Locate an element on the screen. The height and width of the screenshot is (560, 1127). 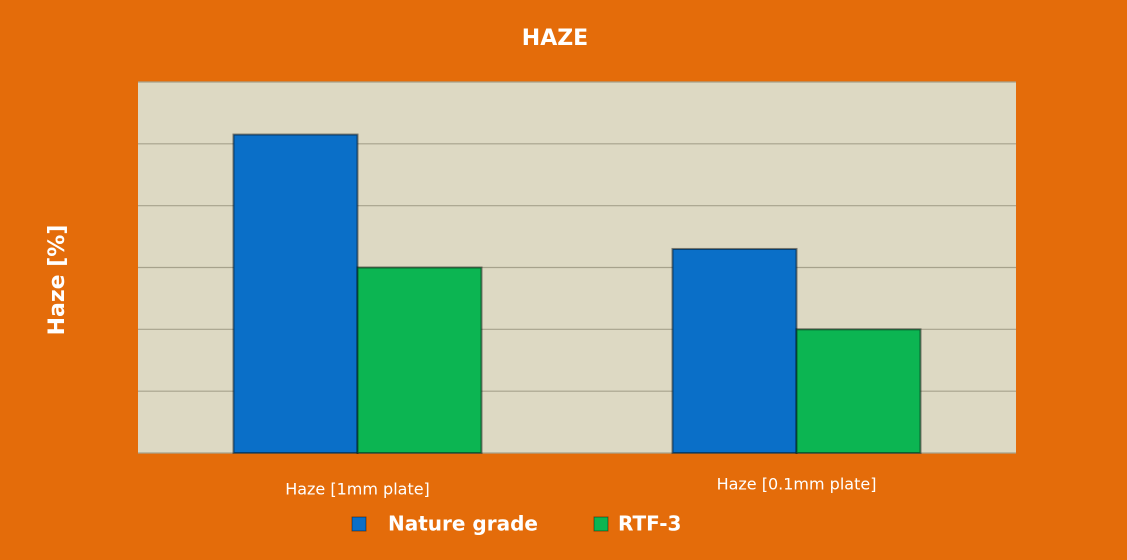
y-axis-label: Haze [%] is located at coordinates (57, 280).